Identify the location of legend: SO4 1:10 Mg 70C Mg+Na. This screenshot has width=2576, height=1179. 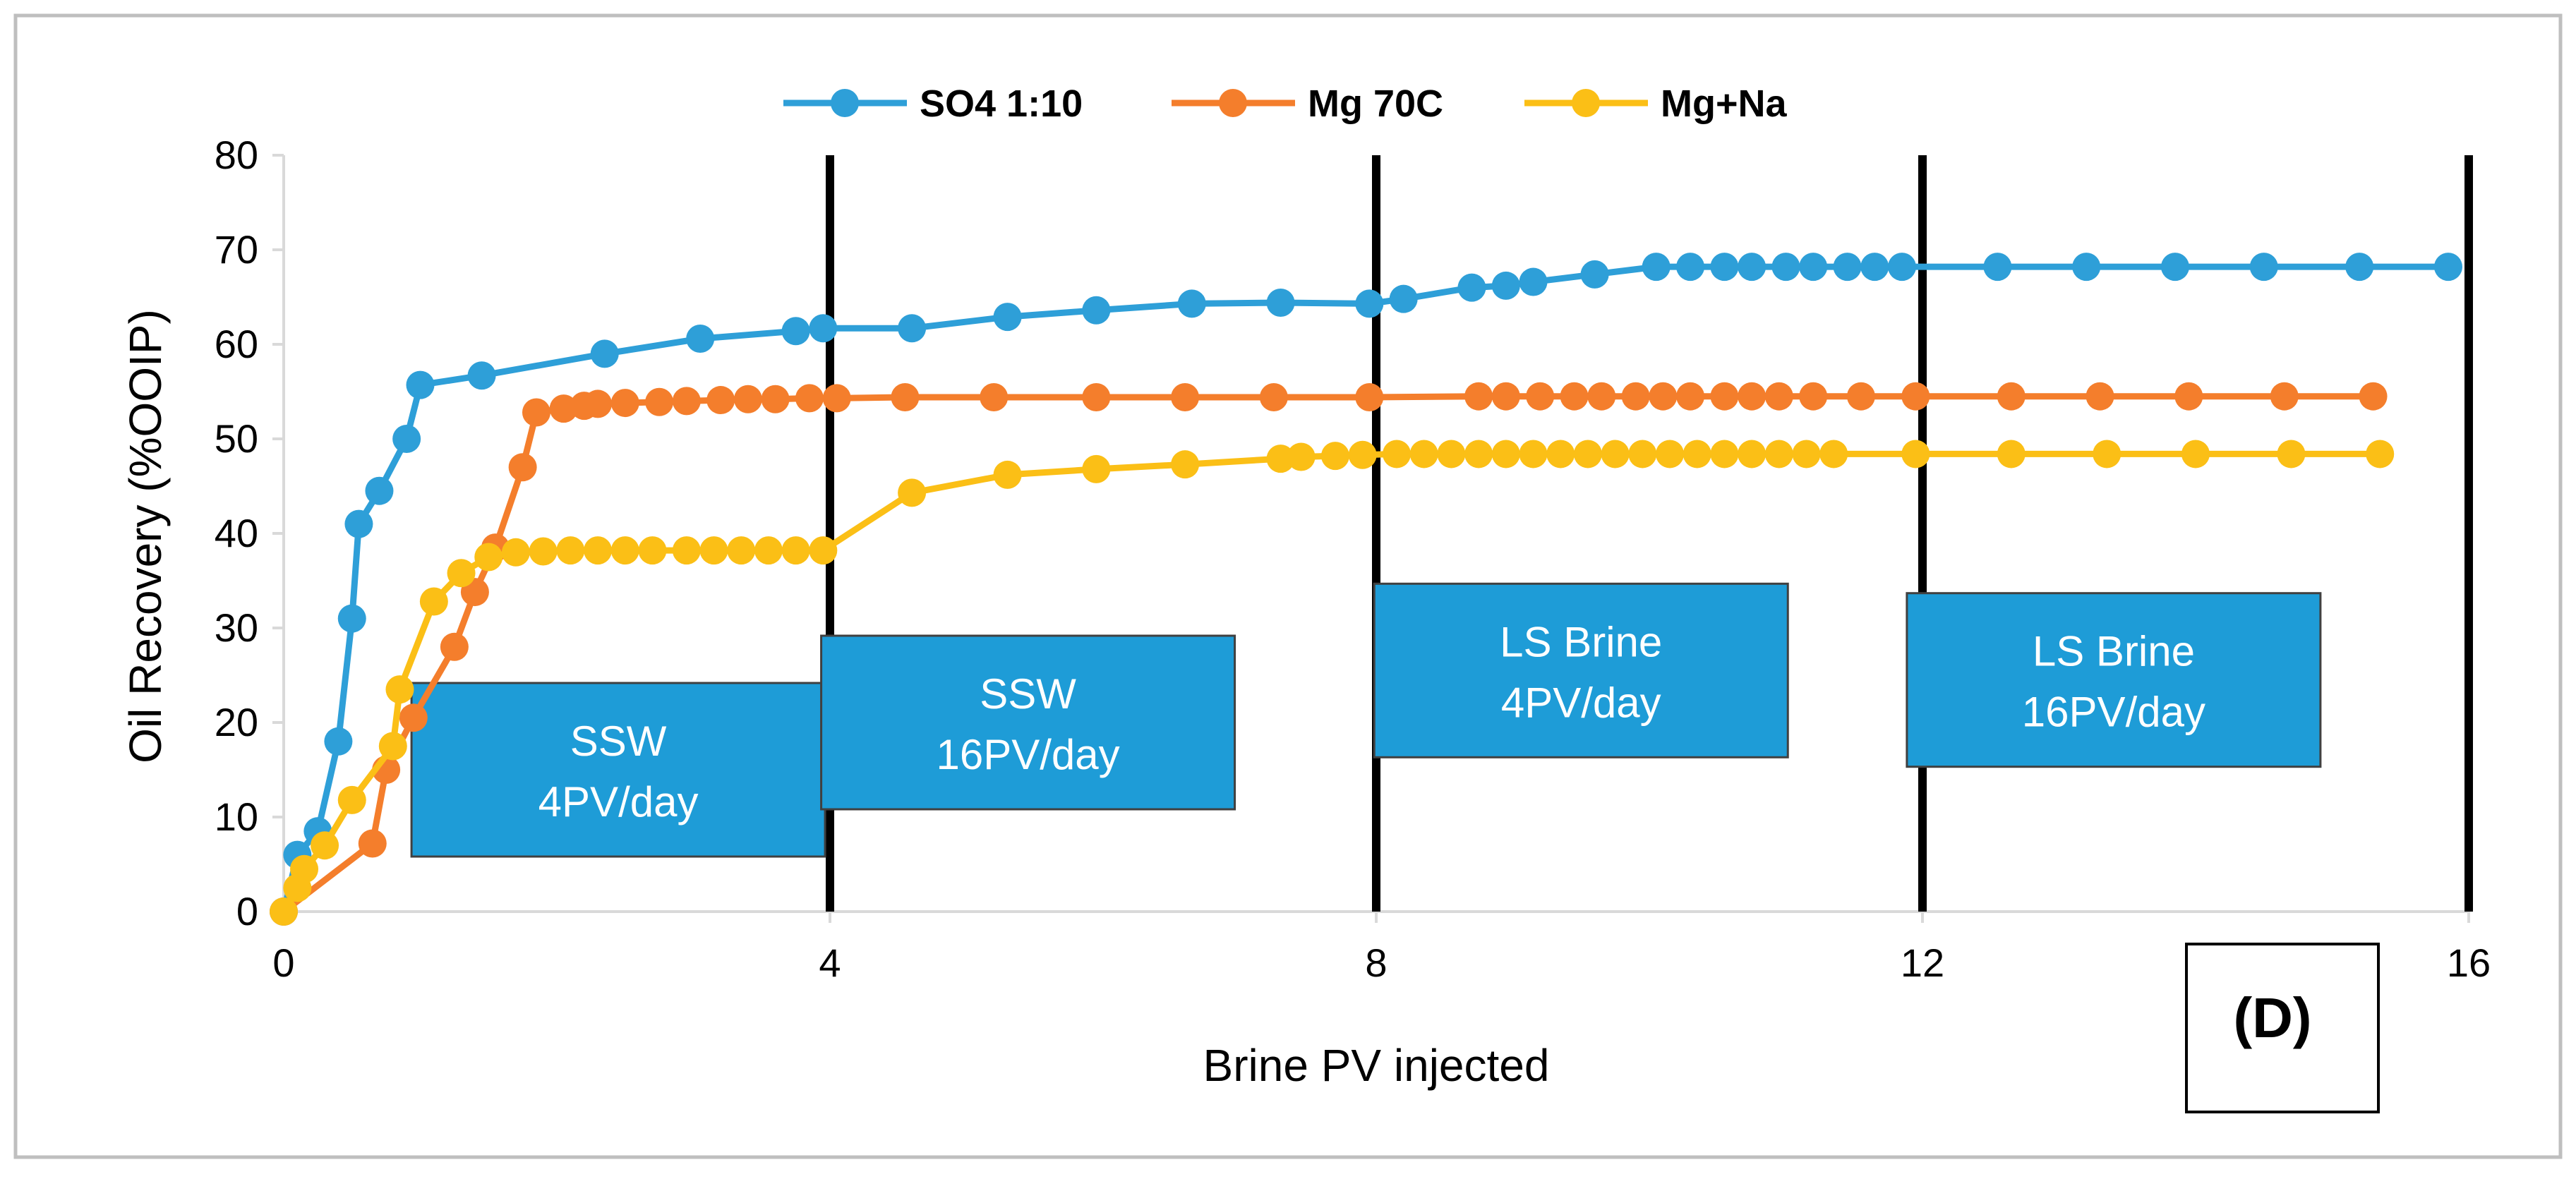
(1285, 104).